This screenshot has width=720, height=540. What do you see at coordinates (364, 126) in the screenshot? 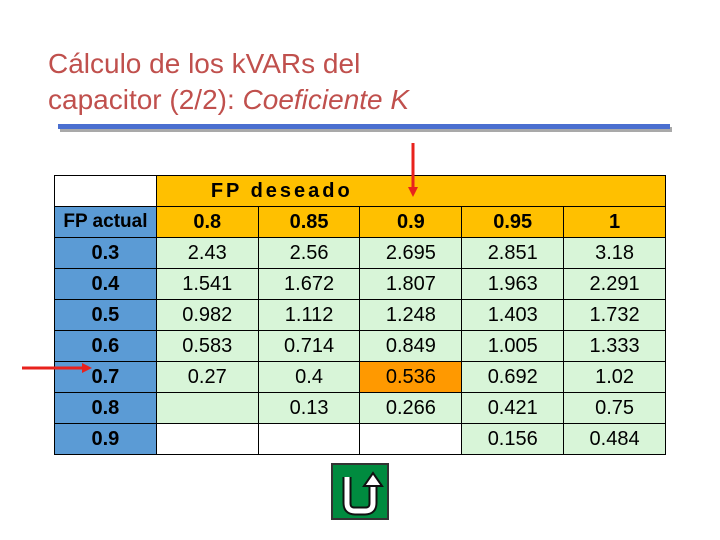
I see `title-underline` at bounding box center [364, 126].